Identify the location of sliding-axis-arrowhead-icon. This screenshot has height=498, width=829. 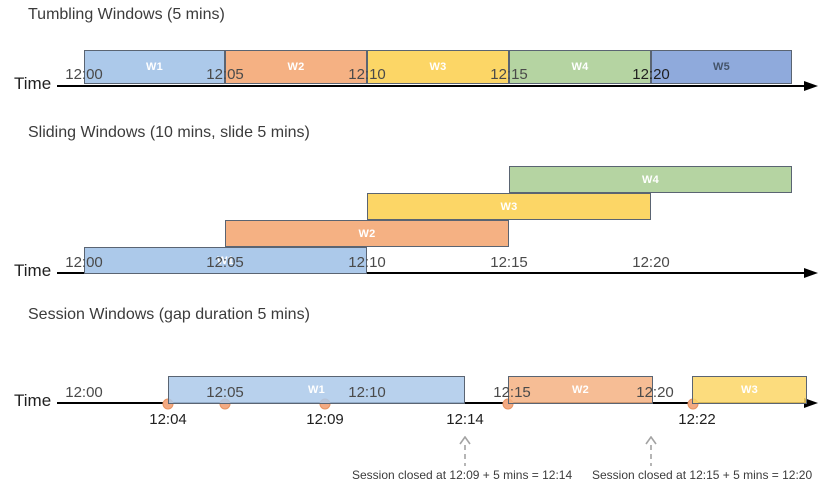
(811, 273).